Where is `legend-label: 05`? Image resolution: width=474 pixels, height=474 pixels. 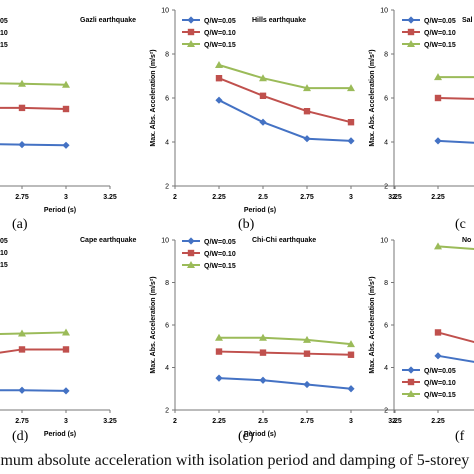 legend-label: 05 is located at coordinates (4, 241).